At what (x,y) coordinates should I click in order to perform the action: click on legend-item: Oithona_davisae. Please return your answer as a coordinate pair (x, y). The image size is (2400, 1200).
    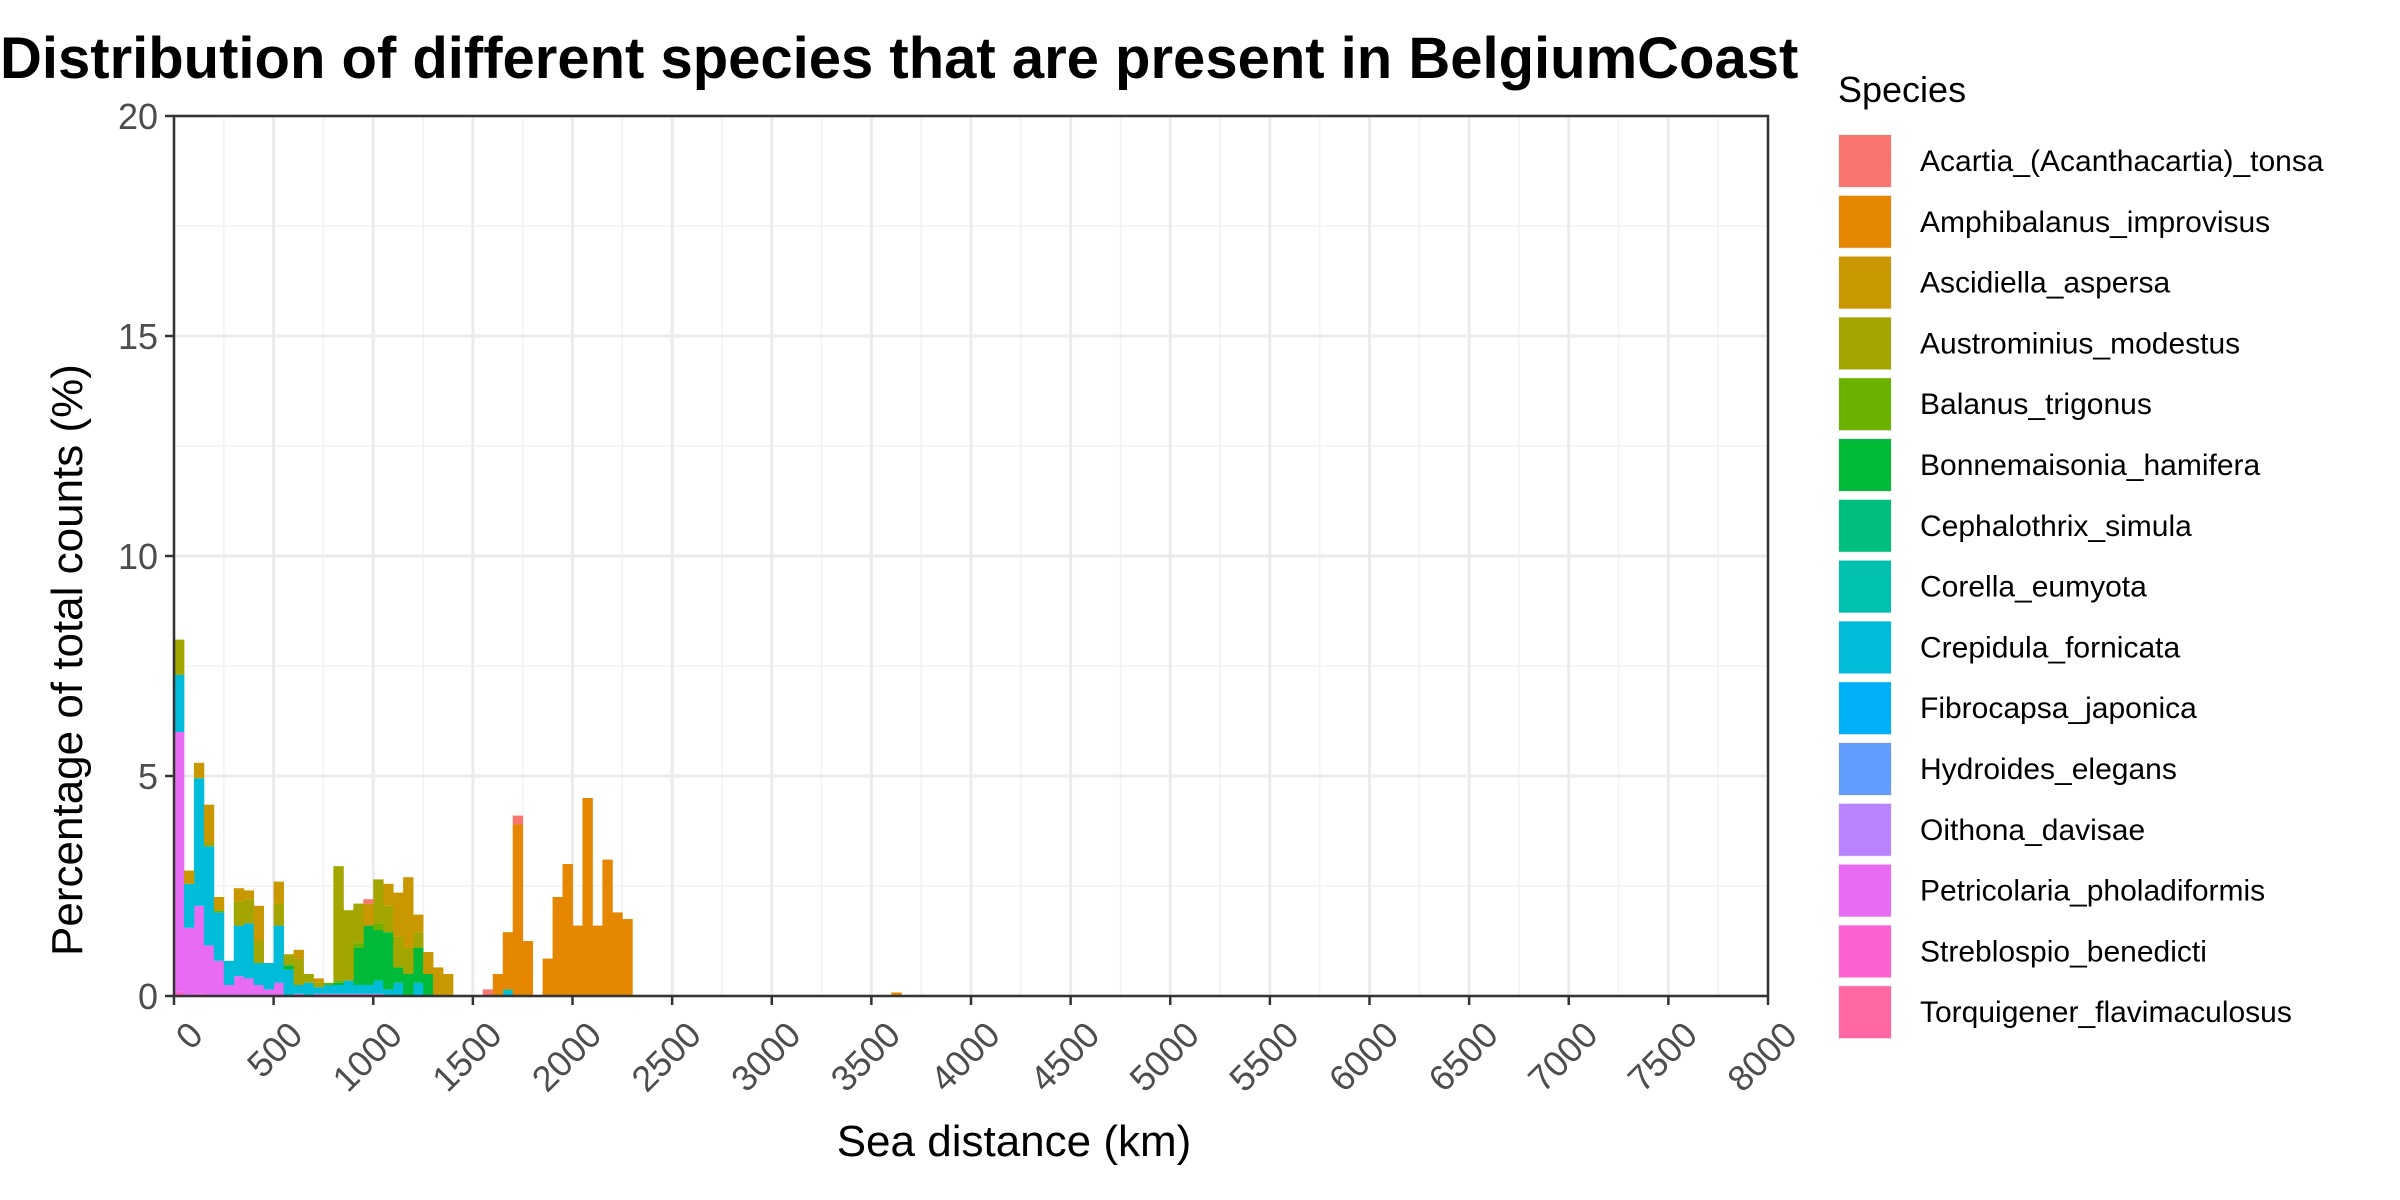
    Looking at the image, I should click on (1991, 829).